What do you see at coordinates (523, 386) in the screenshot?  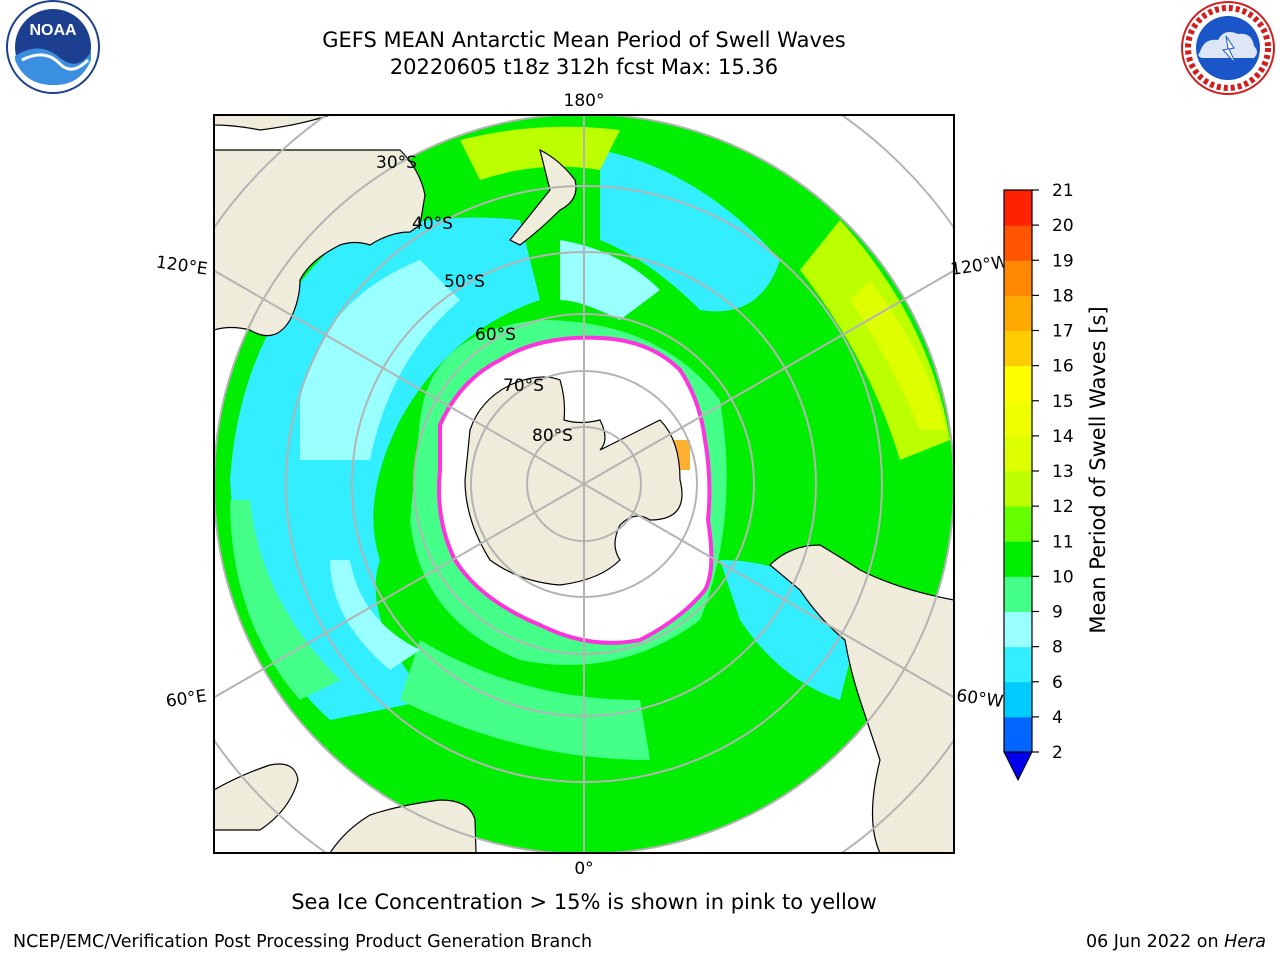 I see `lat-label-70s: 70°S` at bounding box center [523, 386].